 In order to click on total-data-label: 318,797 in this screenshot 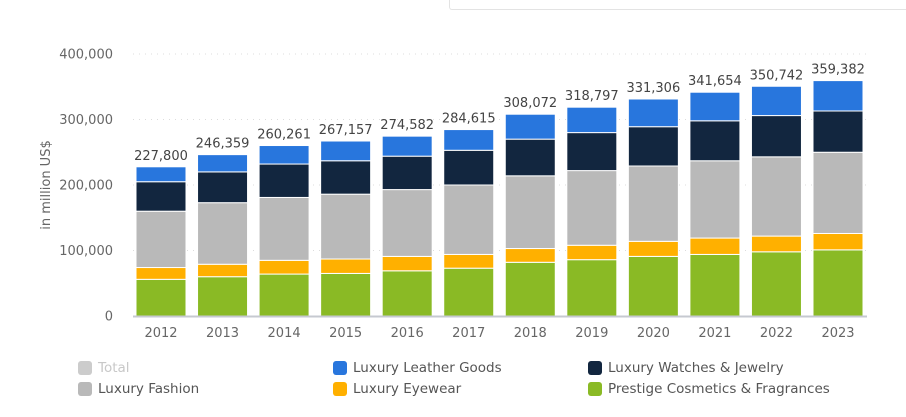, I will do `click(592, 96)`.